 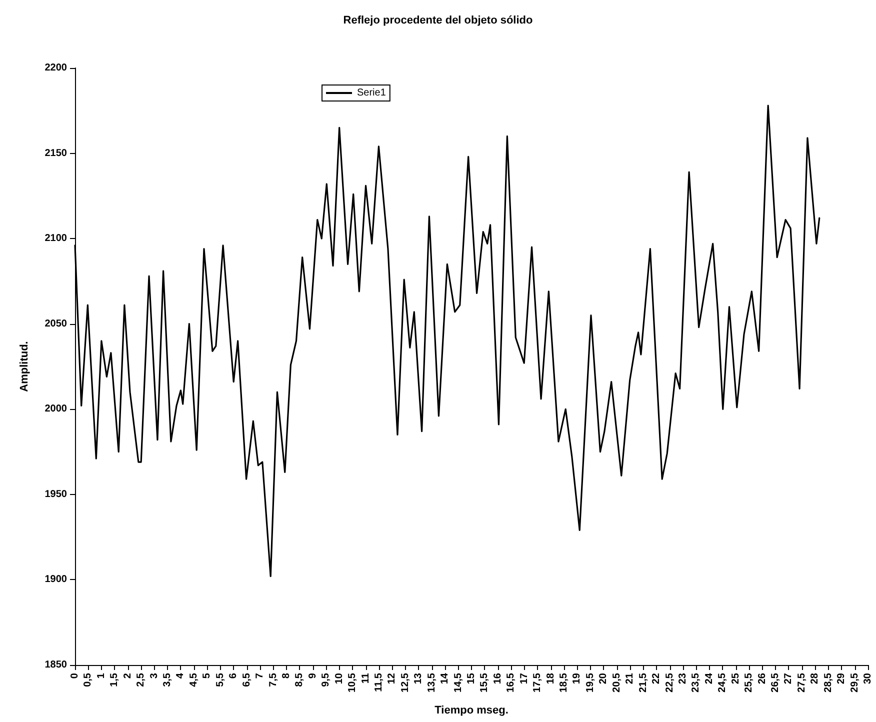 I want to click on x-tick-label: 13, so click(x=418, y=678).